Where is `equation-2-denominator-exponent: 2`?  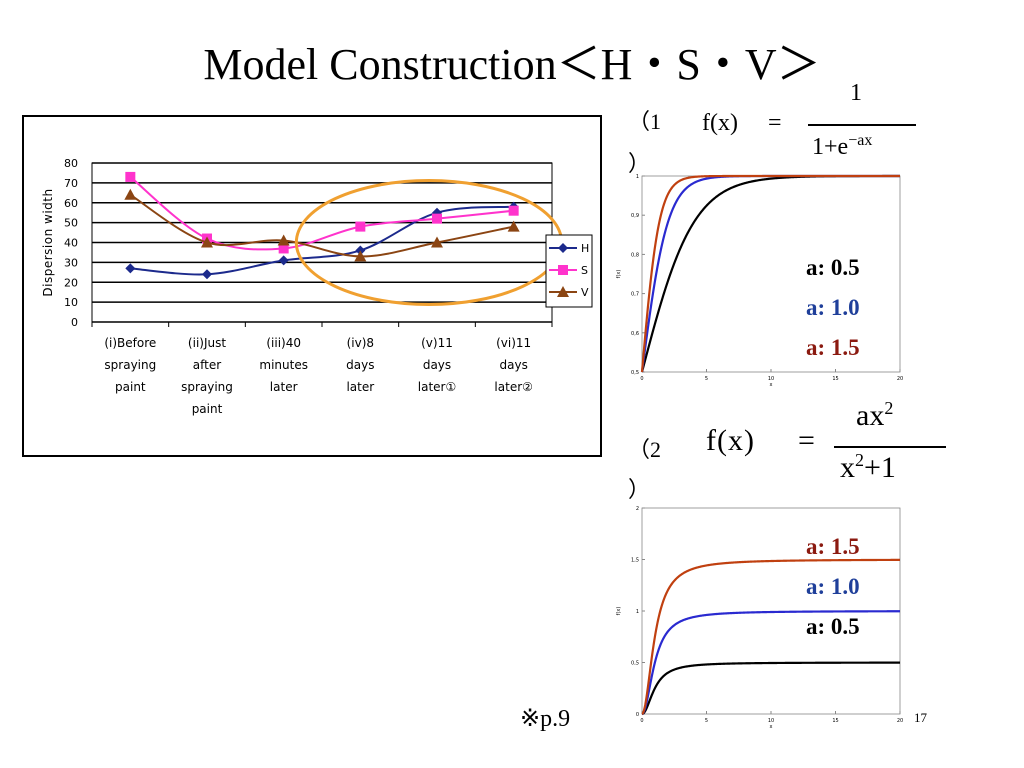
equation-2-denominator-exponent: 2 is located at coordinates (859, 460).